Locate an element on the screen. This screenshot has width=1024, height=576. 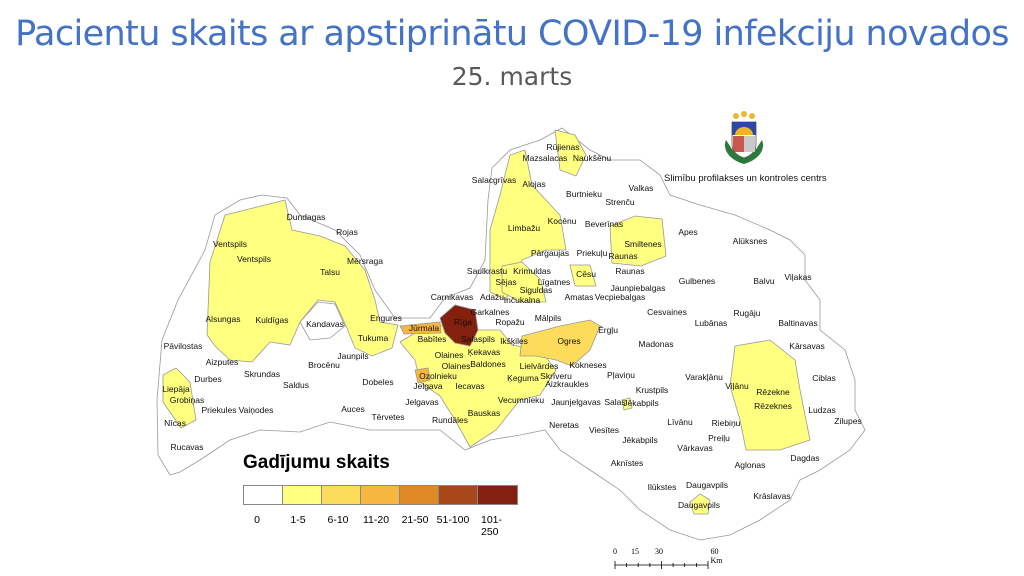
municipality-label: Ikšķiles is located at coordinates (514, 341).